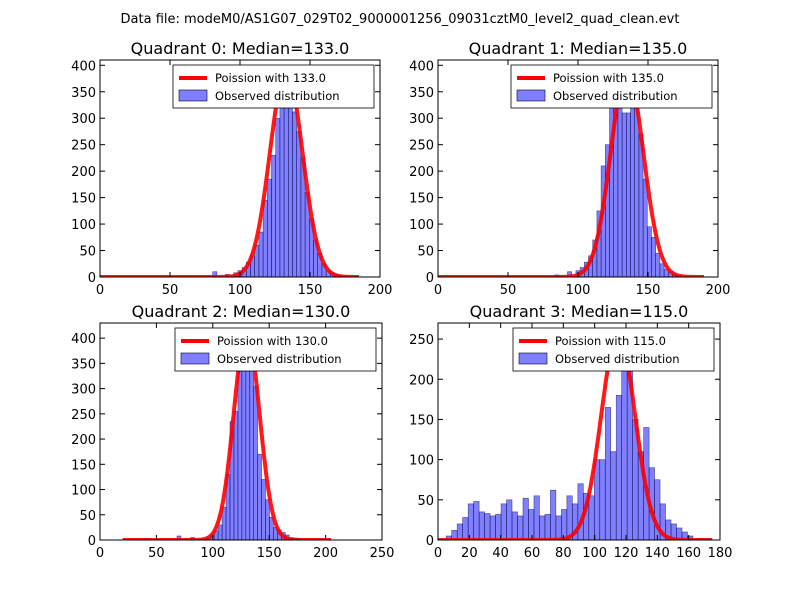 This screenshot has width=800, height=600. I want to click on plot-area, so click(576, 435).